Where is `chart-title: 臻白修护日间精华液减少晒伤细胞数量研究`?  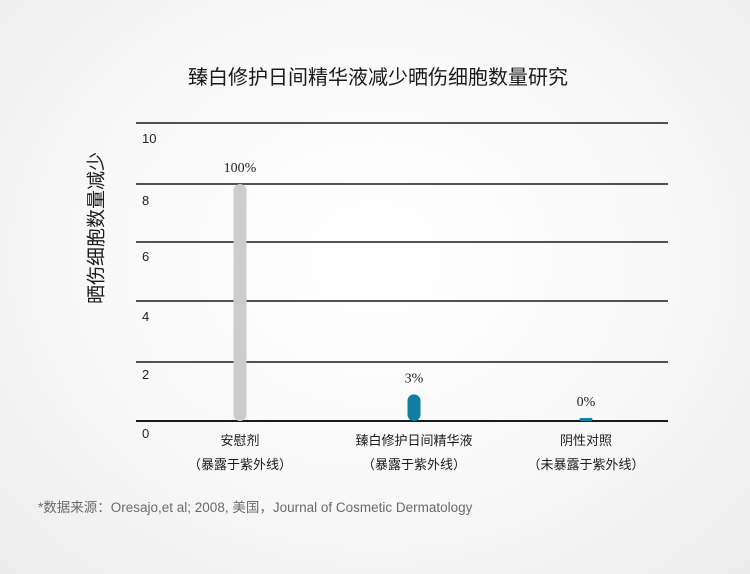
chart-title: 臻白修护日间精华液减少晒伤细胞数量研究 is located at coordinates (378, 77).